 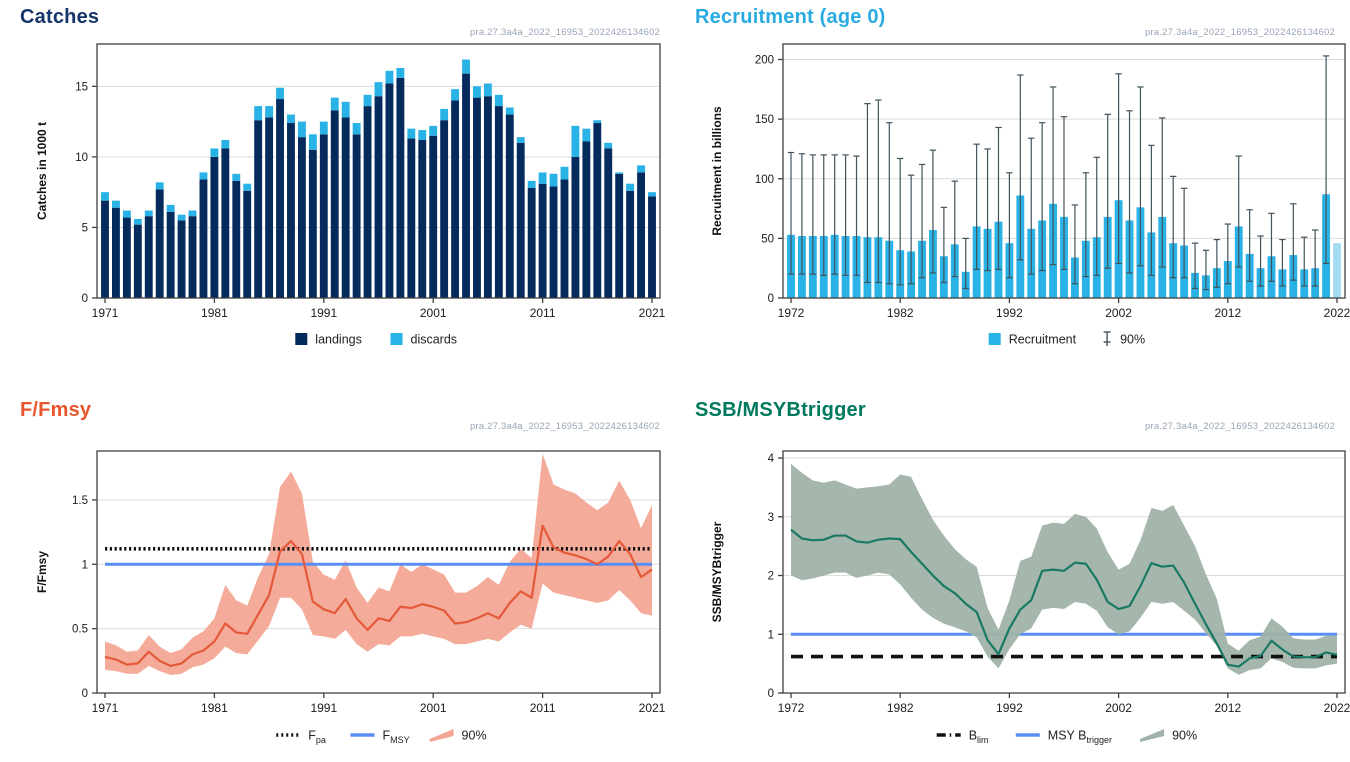 What do you see at coordinates (338, 339) in the screenshot?
I see `svg-text: landings` at bounding box center [338, 339].